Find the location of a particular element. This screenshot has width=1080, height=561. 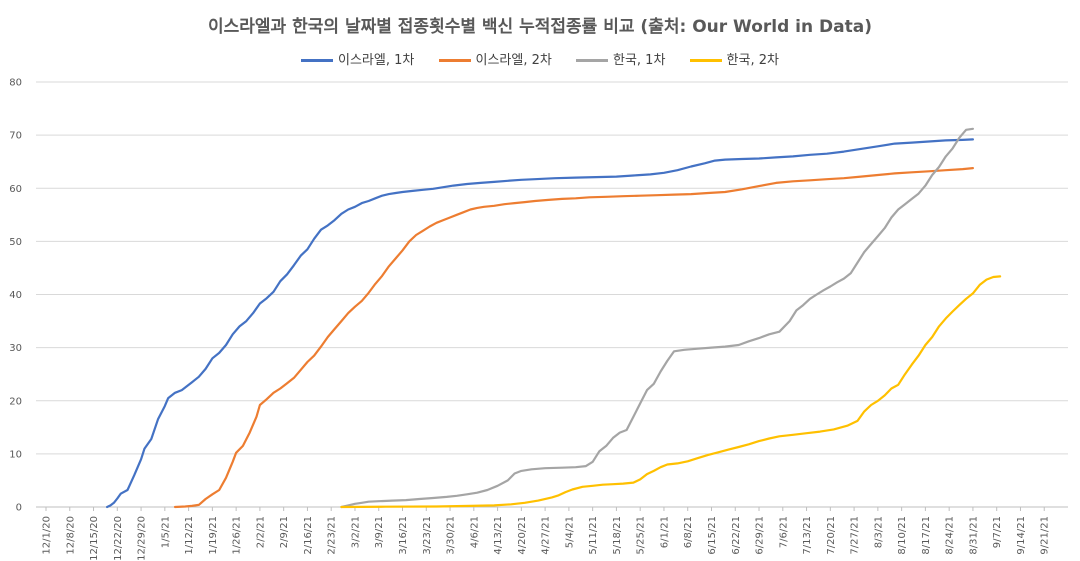

x-tick-label: 4/20/21 is located at coordinates (522, 535).